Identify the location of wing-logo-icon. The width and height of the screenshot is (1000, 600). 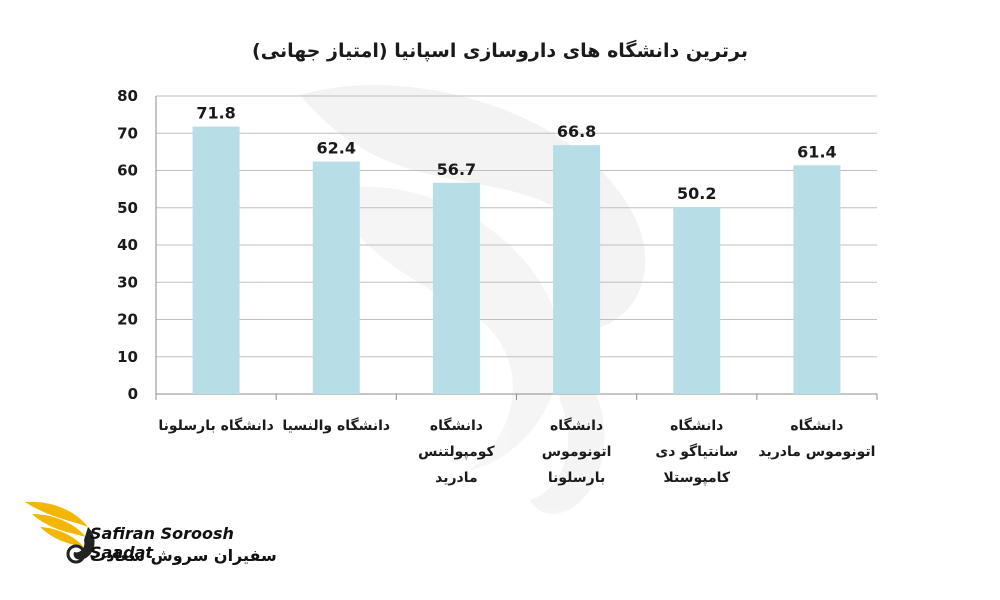
(60, 532).